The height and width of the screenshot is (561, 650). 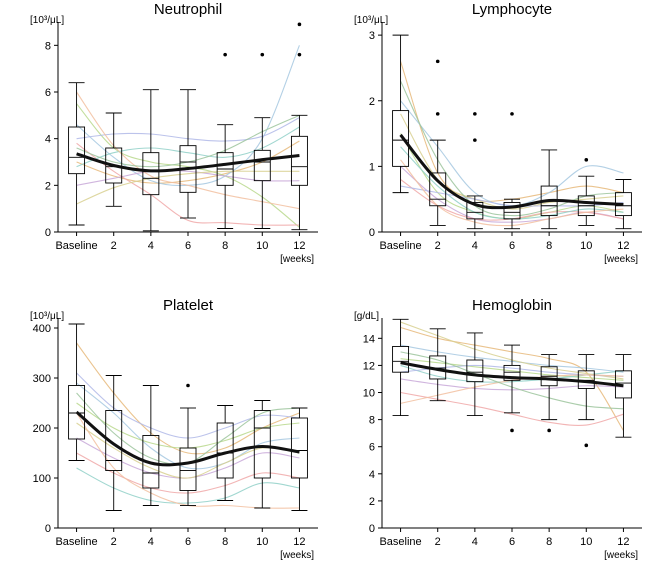 What do you see at coordinates (366, 316) in the screenshot?
I see `y-unit-label: [g/dL]` at bounding box center [366, 316].